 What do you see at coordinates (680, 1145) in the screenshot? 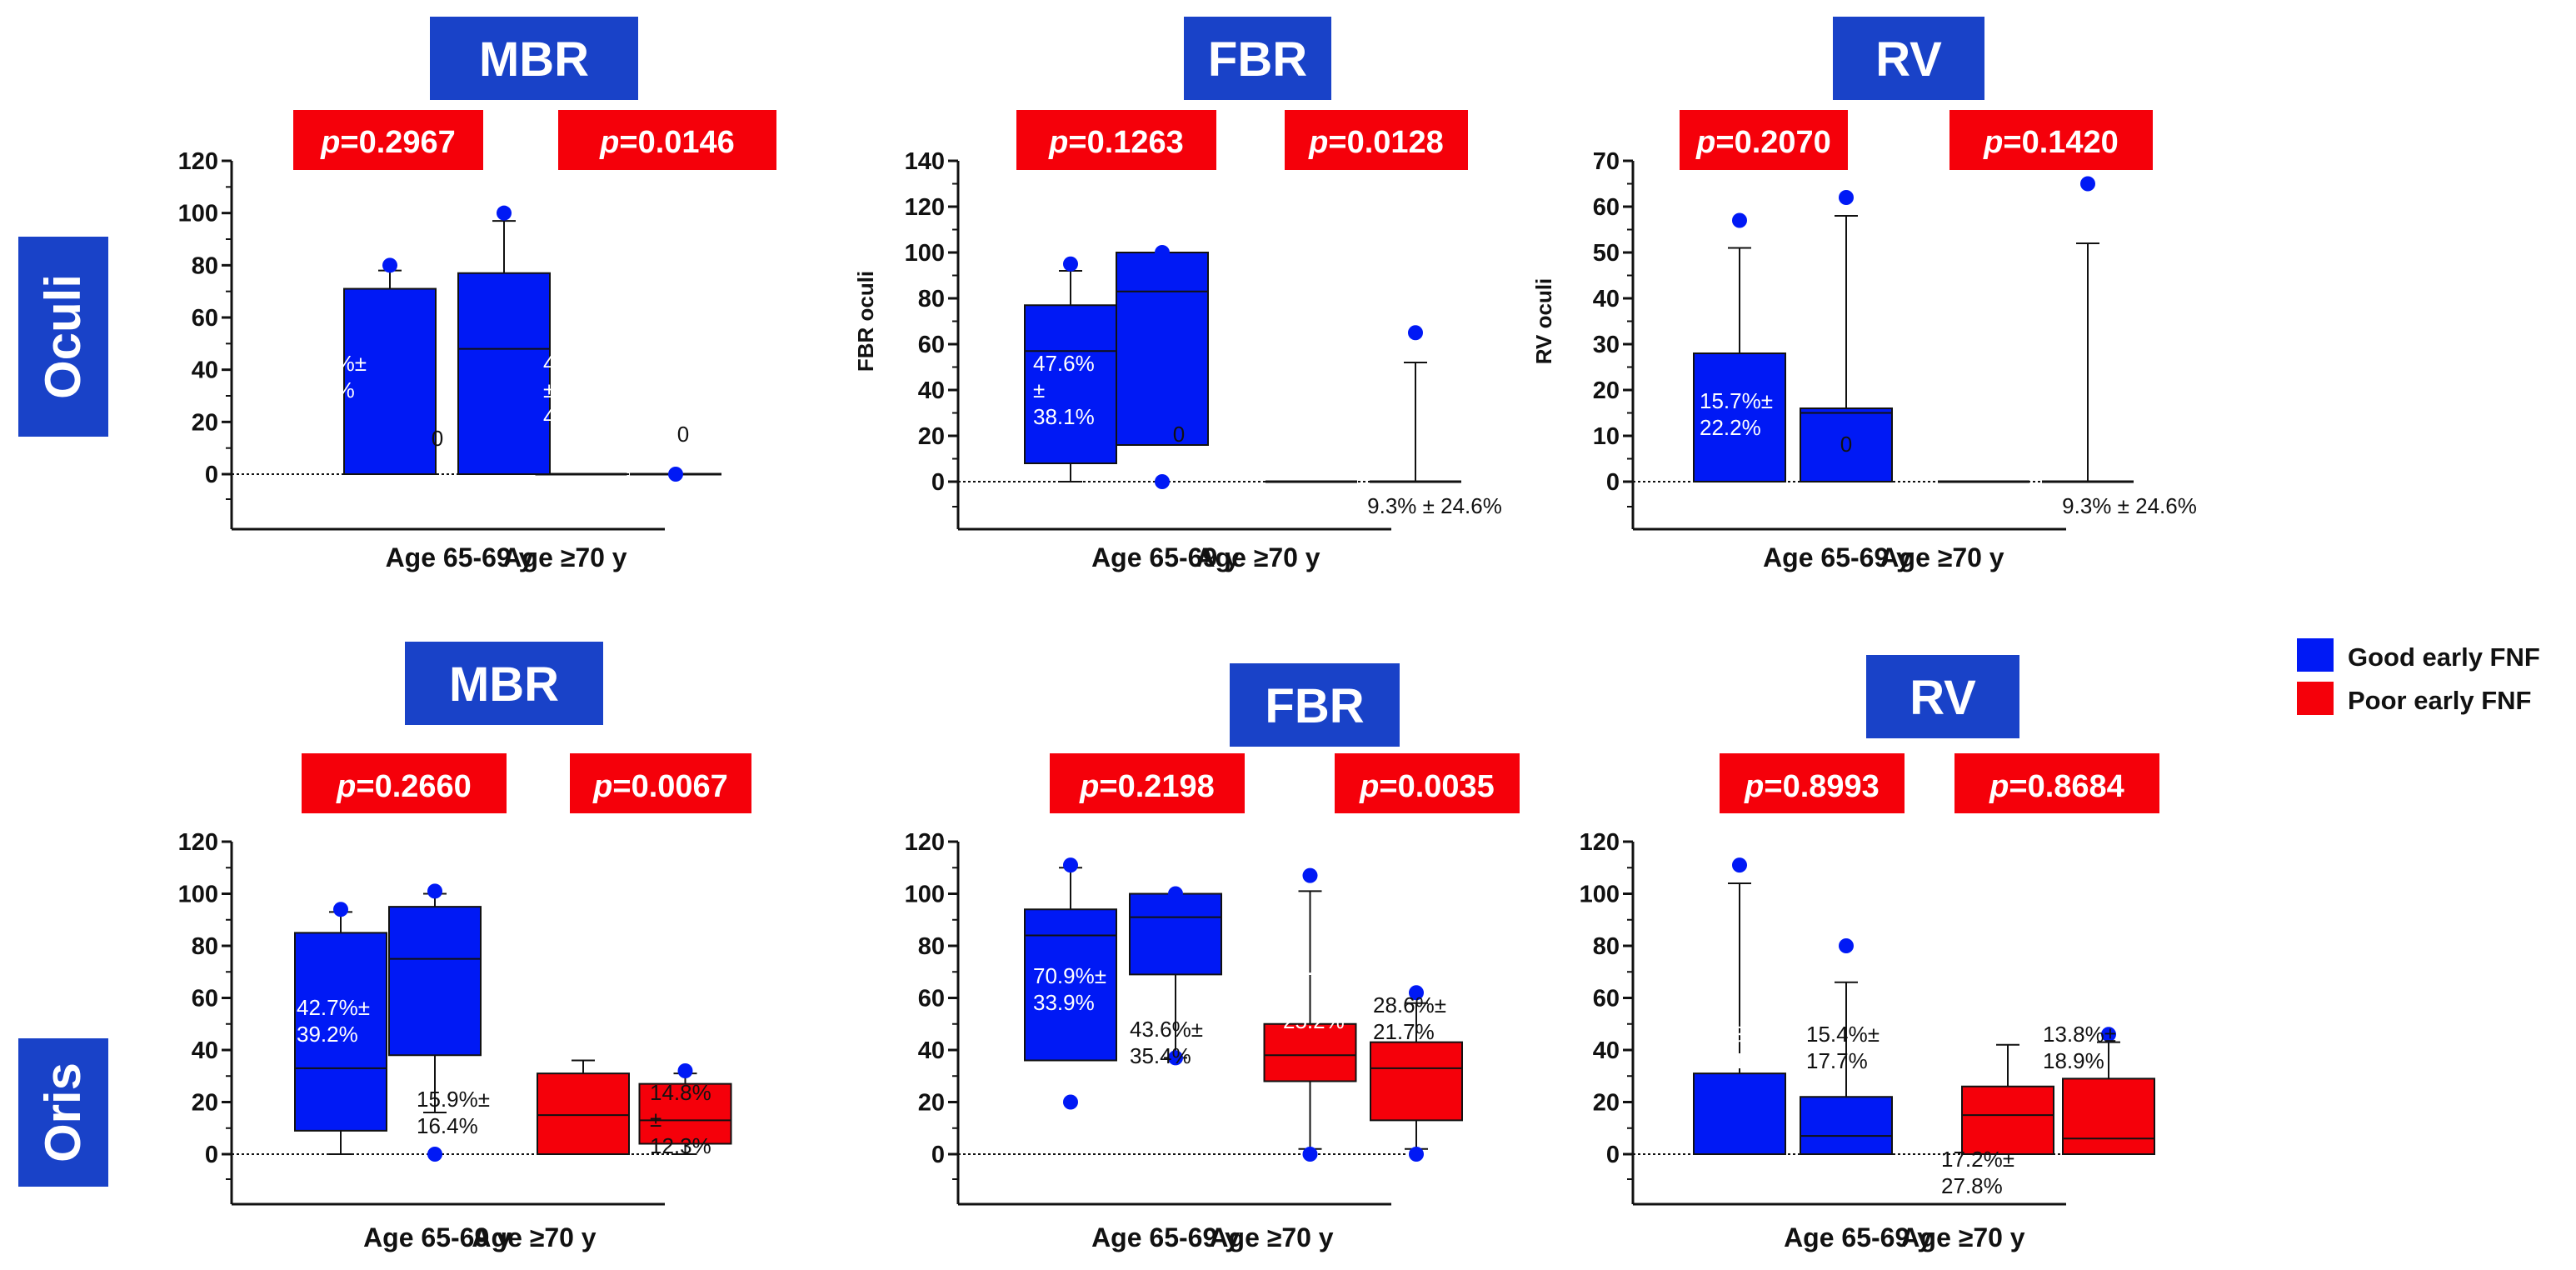
I see `box-stat-line: 12.3%` at bounding box center [680, 1145].